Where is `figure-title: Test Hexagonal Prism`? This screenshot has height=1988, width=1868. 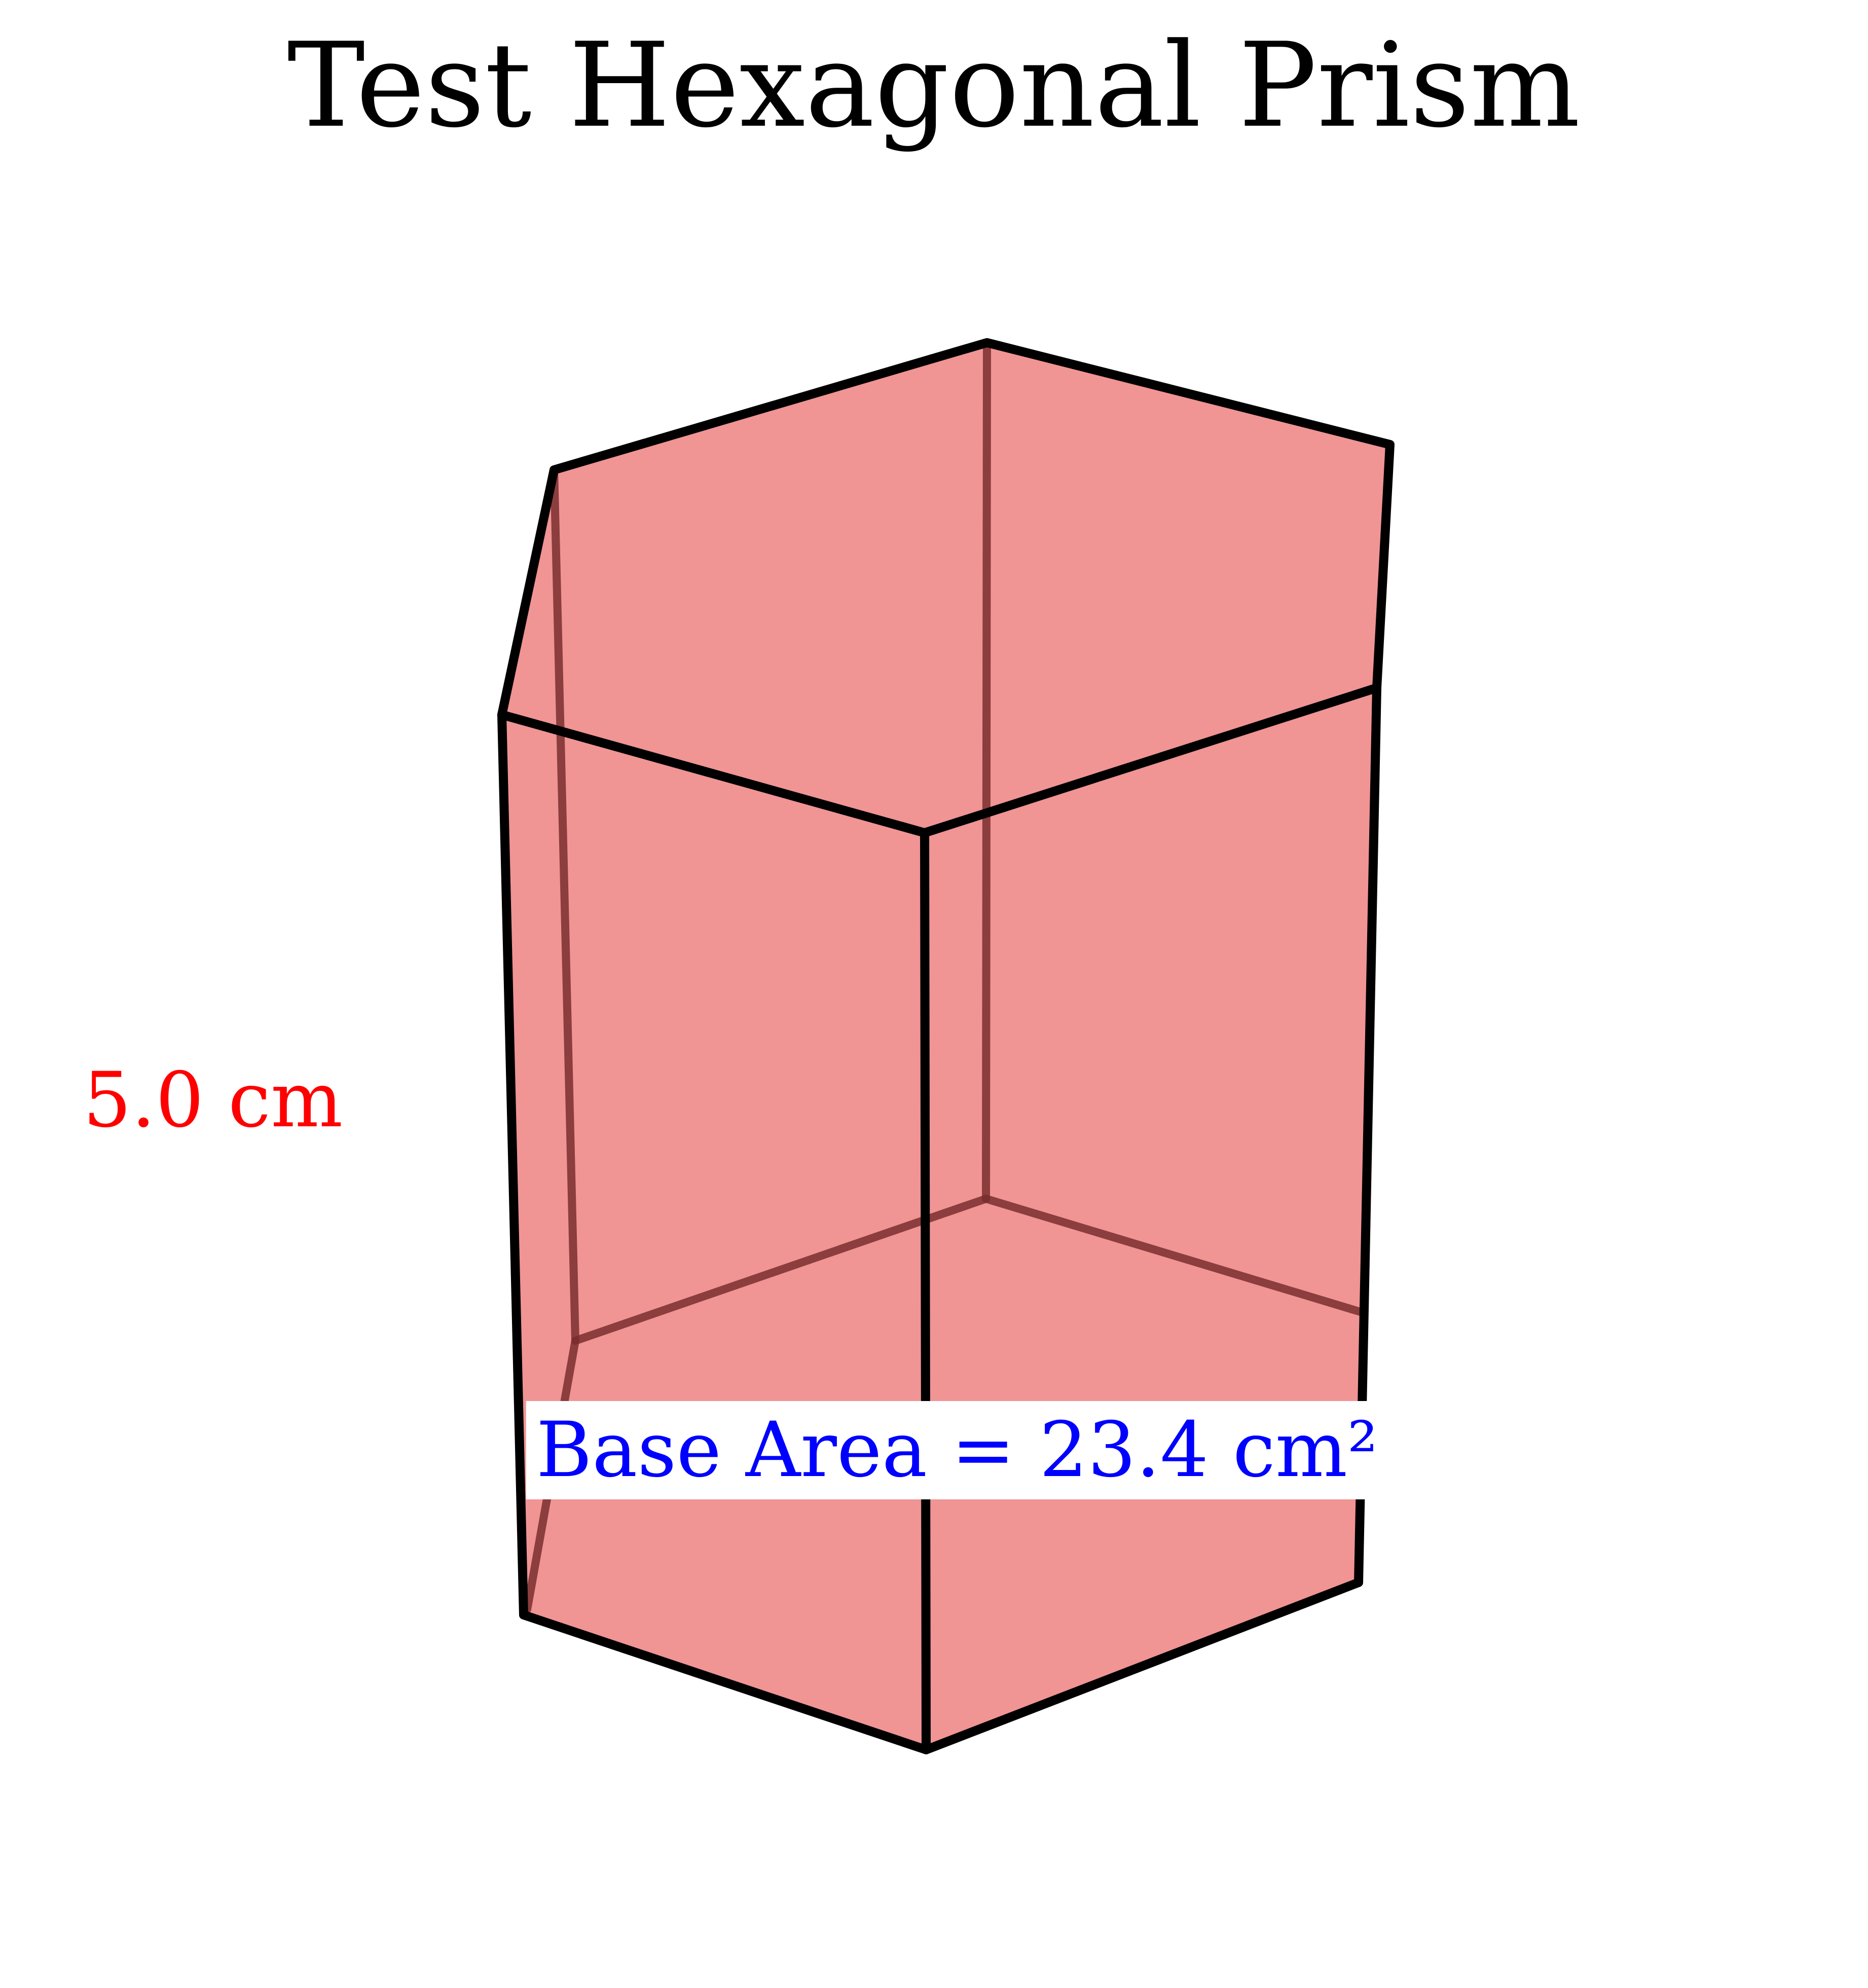 figure-title: Test Hexagonal Prism is located at coordinates (934, 86).